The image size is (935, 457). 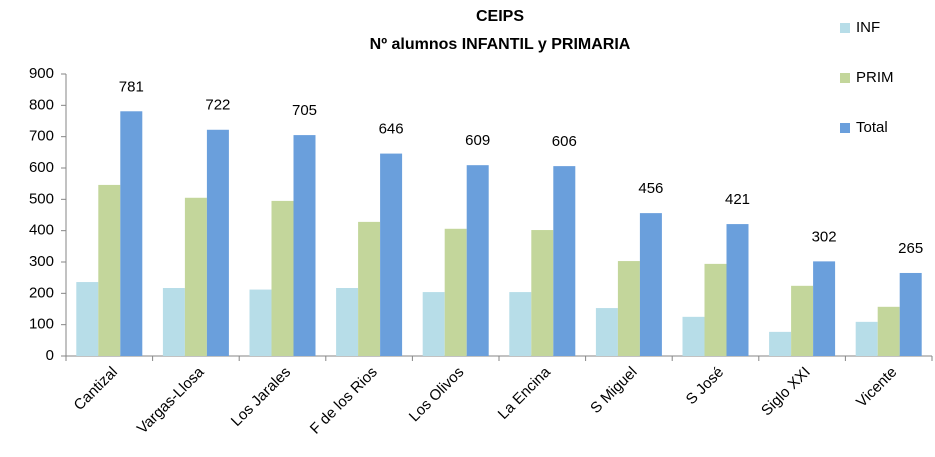 I want to click on data-label: 722, so click(x=217, y=105).